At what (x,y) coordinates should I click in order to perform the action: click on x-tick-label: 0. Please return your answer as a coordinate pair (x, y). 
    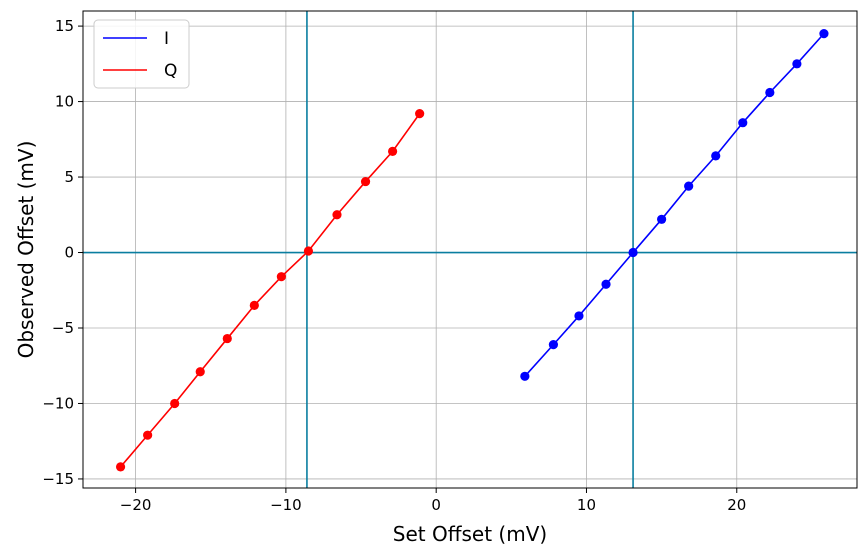
    Looking at the image, I should click on (436, 505).